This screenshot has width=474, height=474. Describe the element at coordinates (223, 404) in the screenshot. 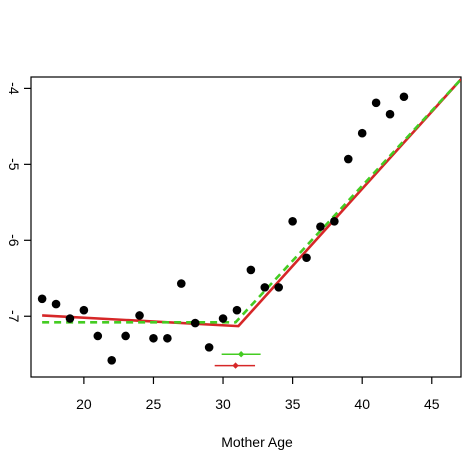

I see `x-tick-label: 30` at that location.